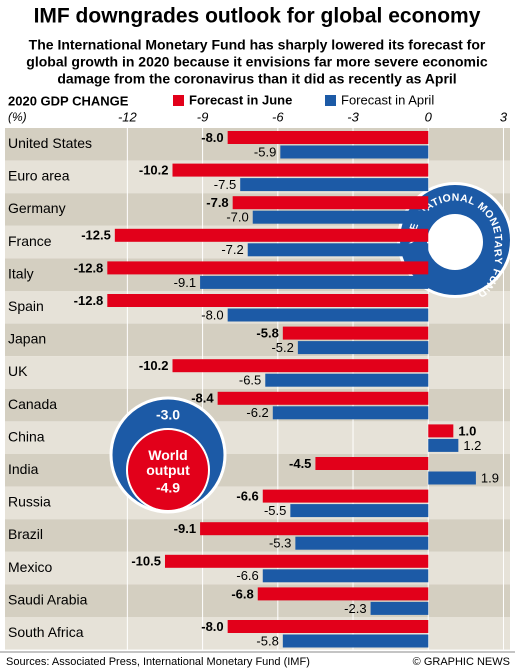  Describe the element at coordinates (225, 184) in the screenshot. I see `data-label: -7.5` at that location.